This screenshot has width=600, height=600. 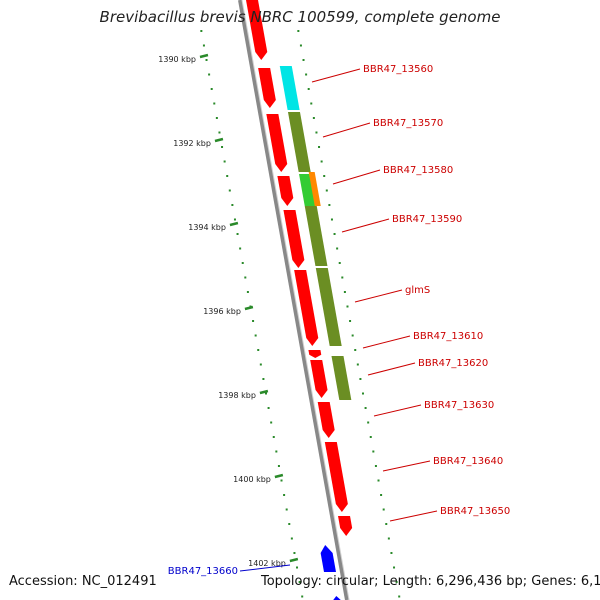 What do you see at coordinates (192, 143) in the screenshot?
I see `scale-label: 1392 kbp` at bounding box center [192, 143].